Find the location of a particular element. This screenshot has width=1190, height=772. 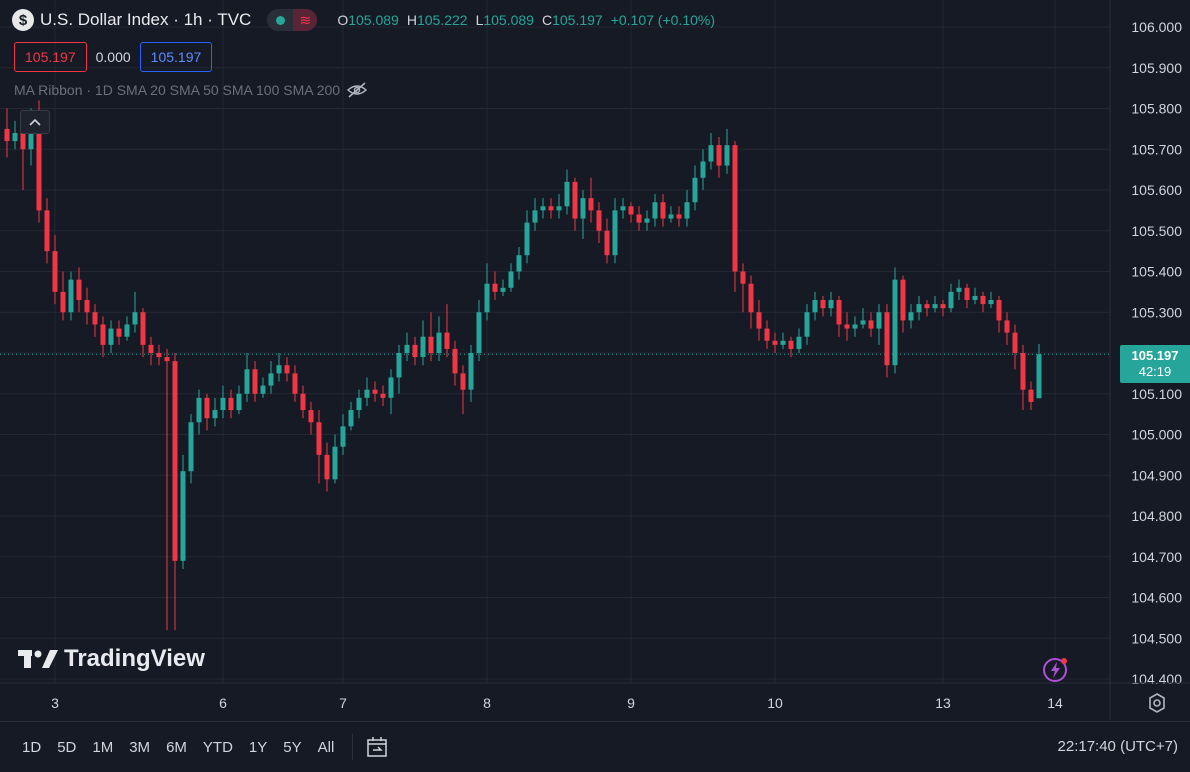

time-axis: 3 6 7 8 9 10 13 14 is located at coordinates (595, 696).